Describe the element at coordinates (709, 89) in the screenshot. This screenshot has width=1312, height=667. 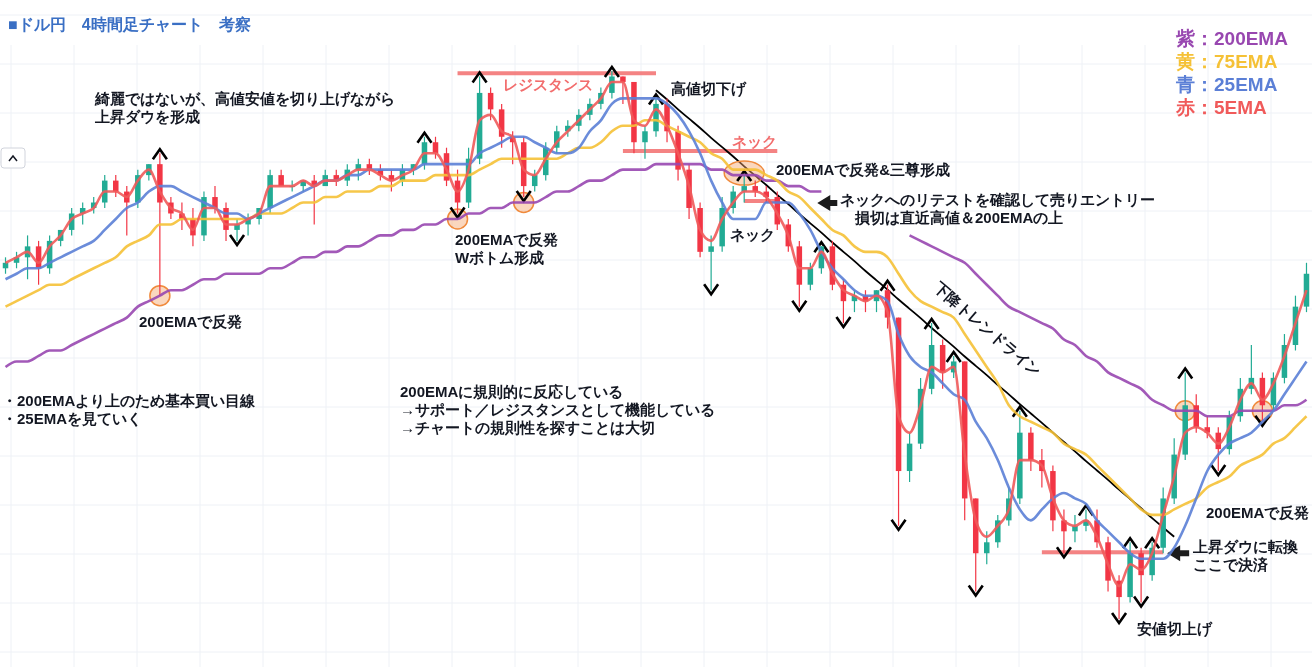
I see `annotation: 高値切下げ` at that location.